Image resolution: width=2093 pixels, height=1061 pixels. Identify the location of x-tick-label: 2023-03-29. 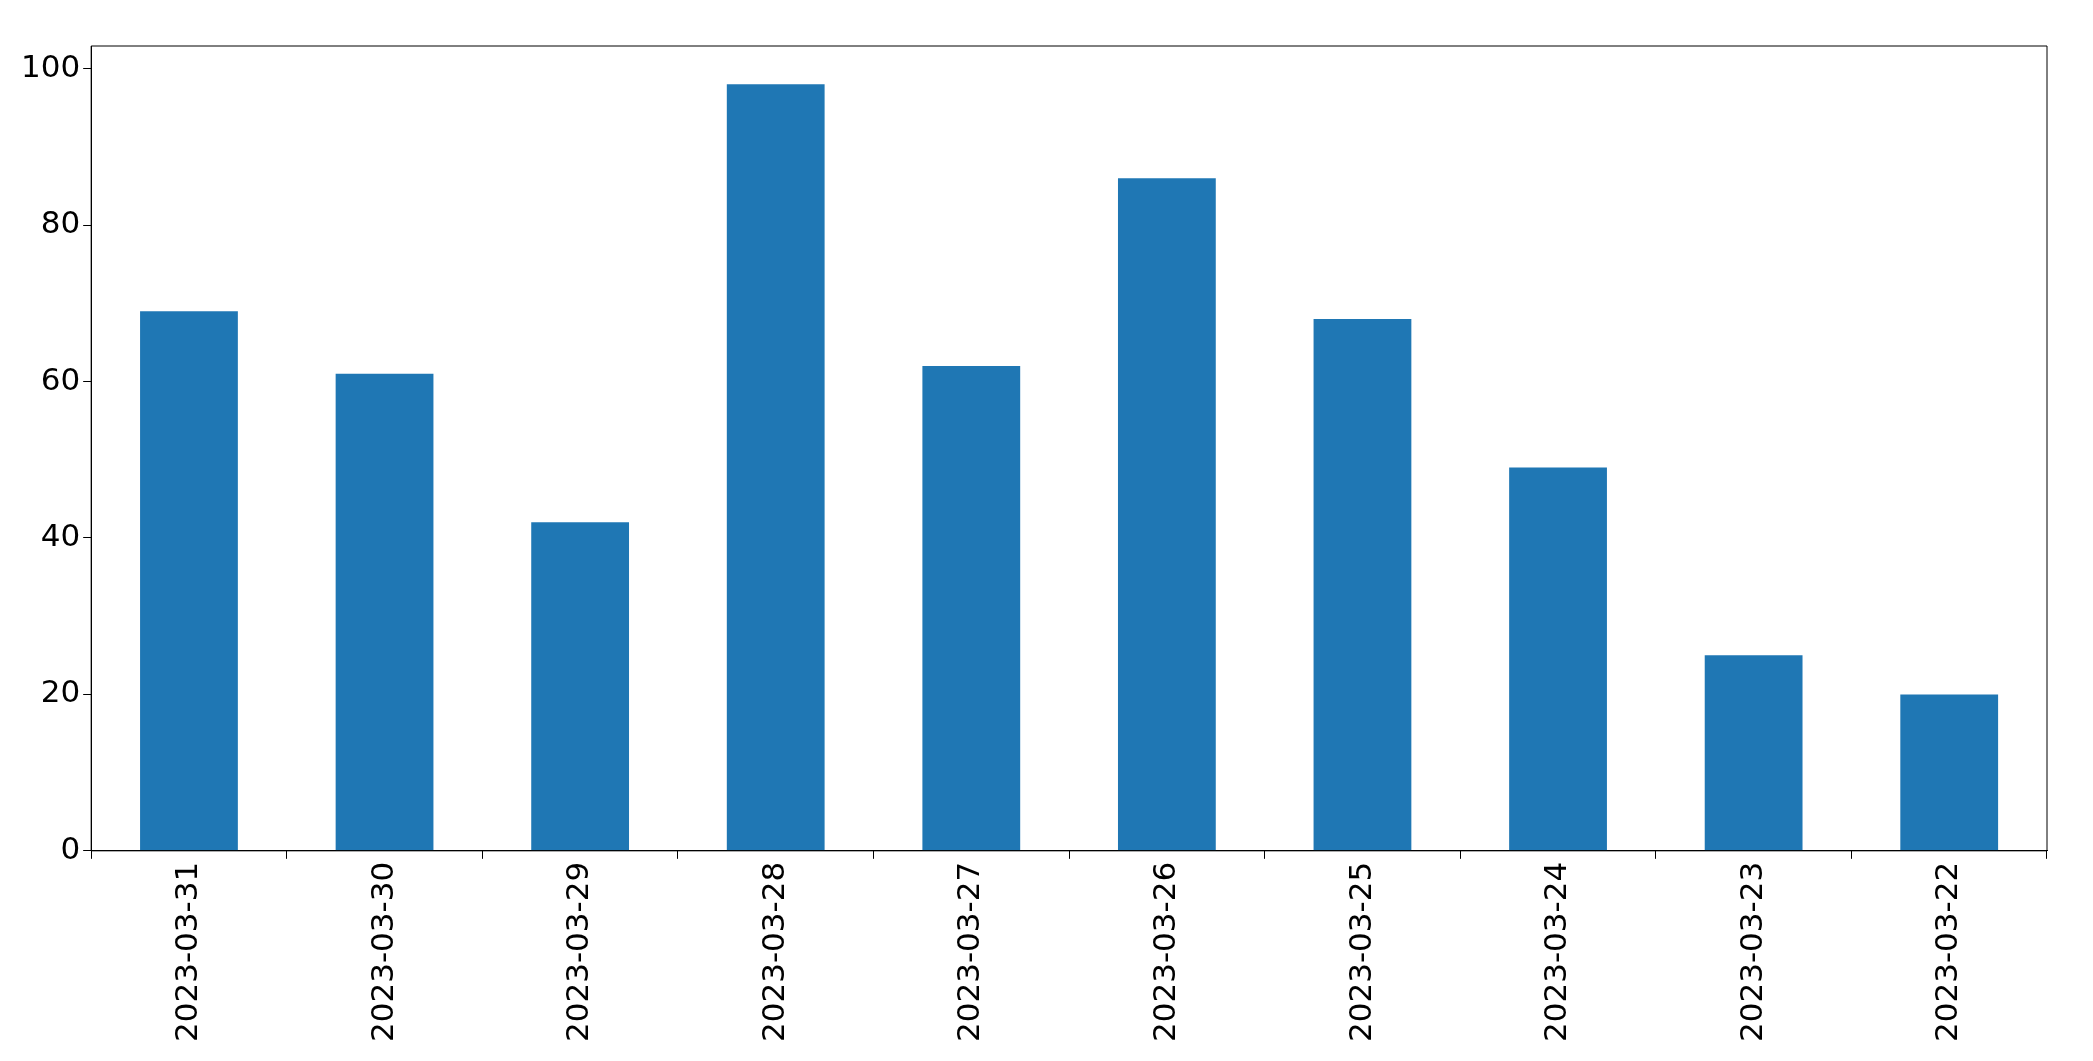
(577, 952).